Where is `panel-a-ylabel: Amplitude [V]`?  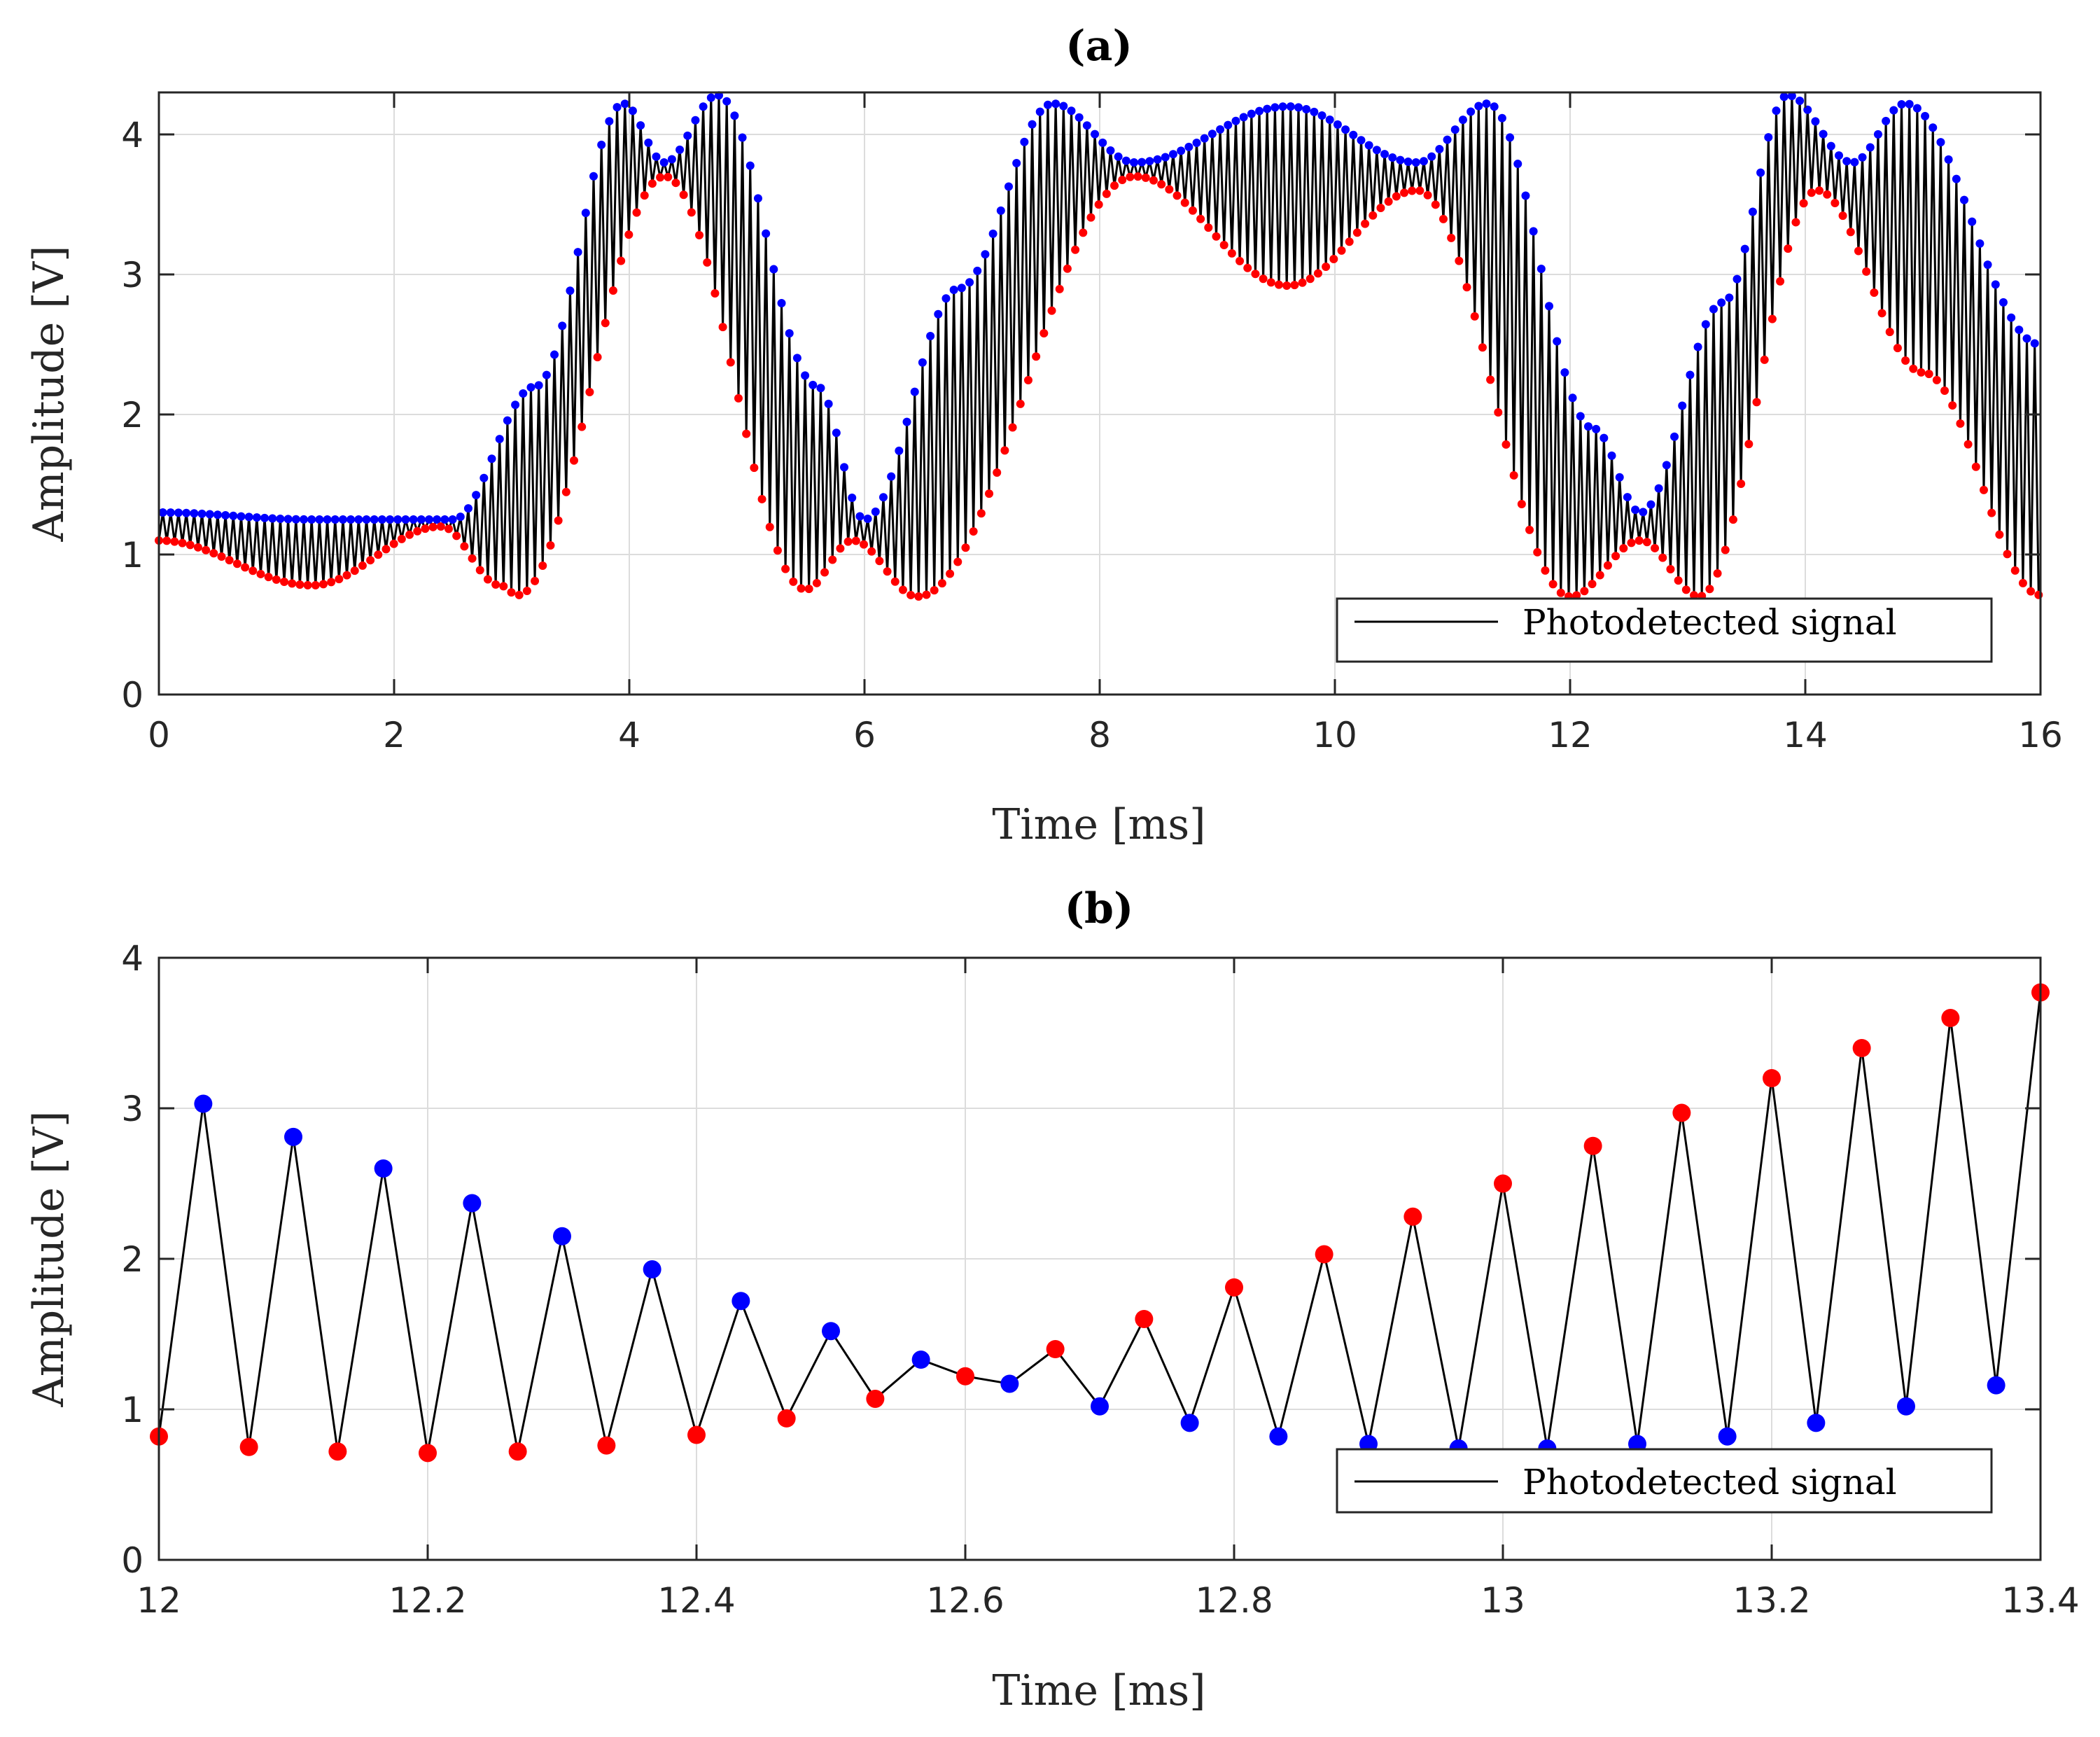
panel-a-ylabel: Amplitude [V] is located at coordinates (49, 394).